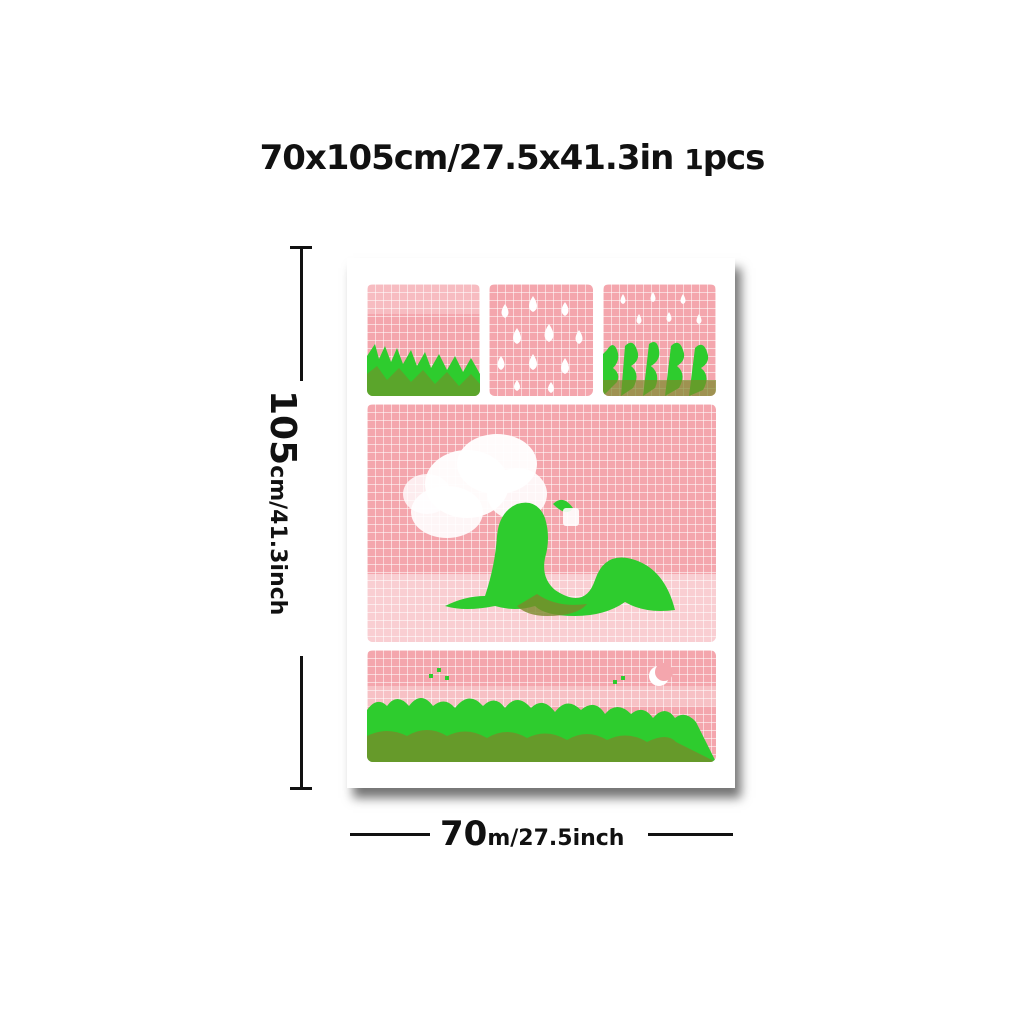 This screenshot has width=1024, height=1024. What do you see at coordinates (359, 158) in the screenshot?
I see `size-cm: 70x105cm/` at bounding box center [359, 158].